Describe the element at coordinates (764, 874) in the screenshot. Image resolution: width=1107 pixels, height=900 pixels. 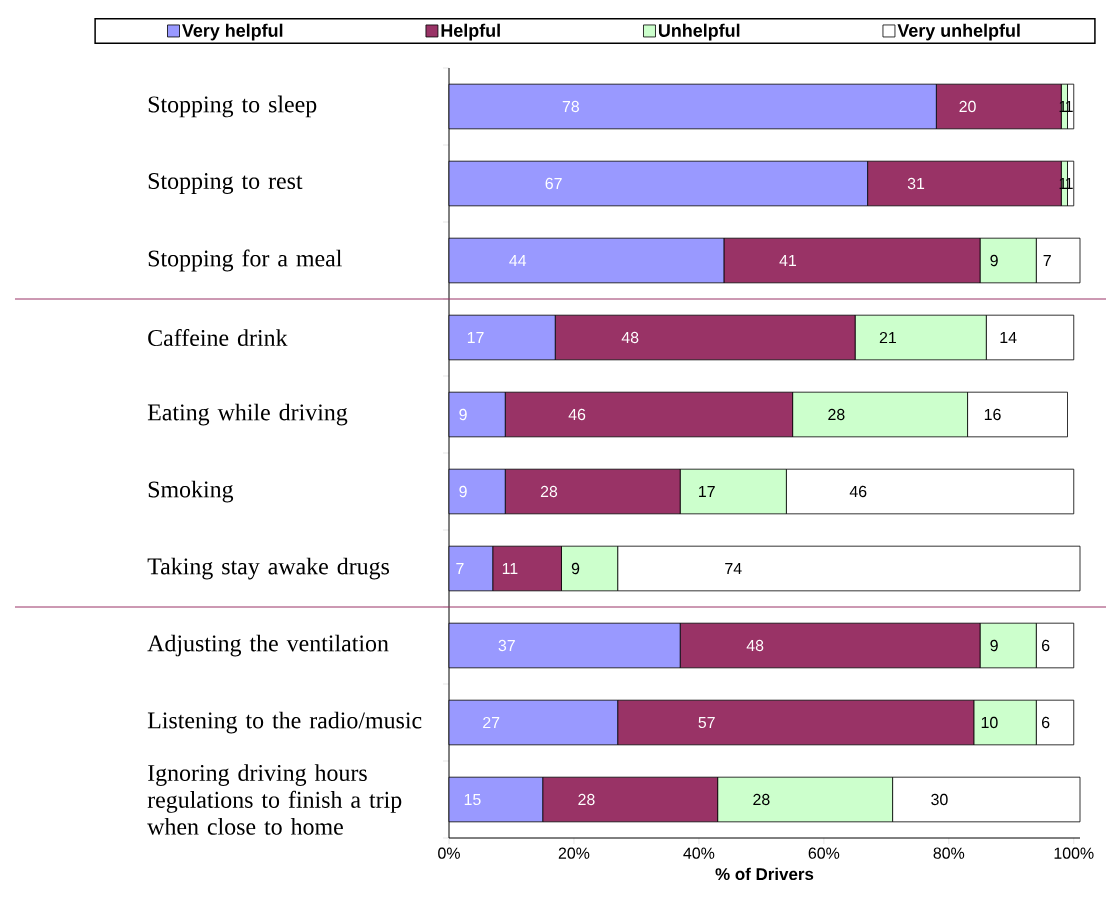
I see `x-axis-title: % of Drivers` at that location.